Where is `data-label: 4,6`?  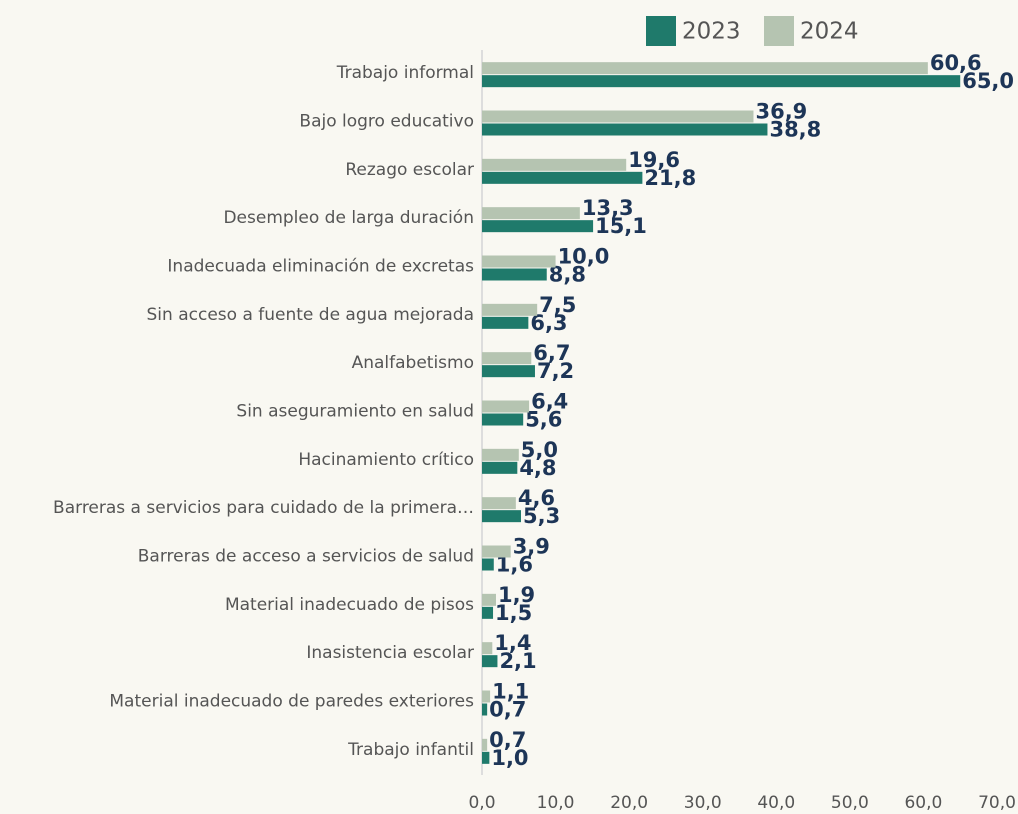
data-label: 4,6 is located at coordinates (536, 498).